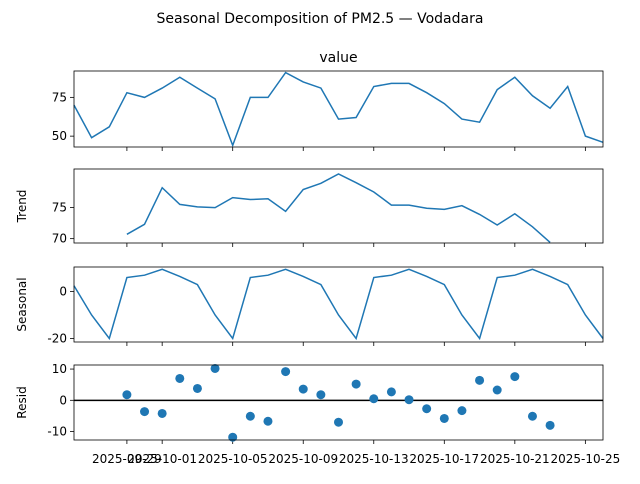 This screenshot has width=640, height=484. I want to click on y-tick-label: 50, so click(59, 136).